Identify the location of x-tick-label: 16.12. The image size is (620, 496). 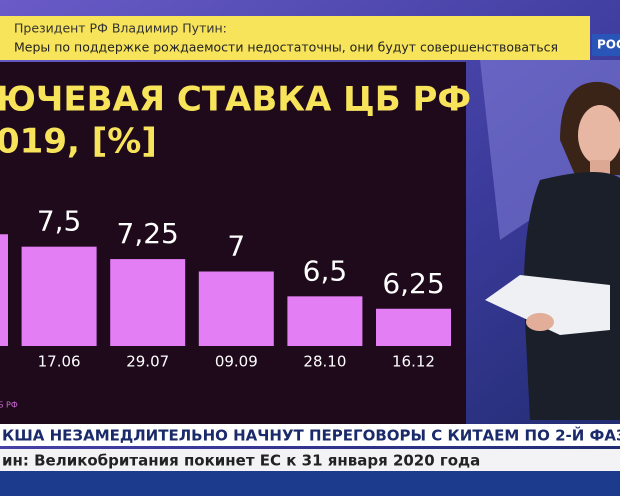
(413, 362).